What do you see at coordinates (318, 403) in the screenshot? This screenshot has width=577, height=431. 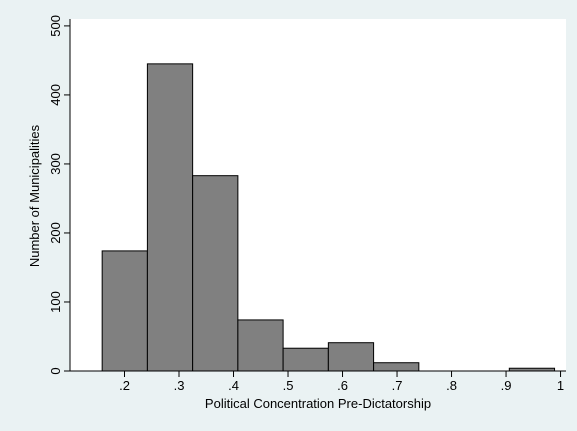 I see `x-axis-label: Political Concentration Pre-Dictatorship` at bounding box center [318, 403].